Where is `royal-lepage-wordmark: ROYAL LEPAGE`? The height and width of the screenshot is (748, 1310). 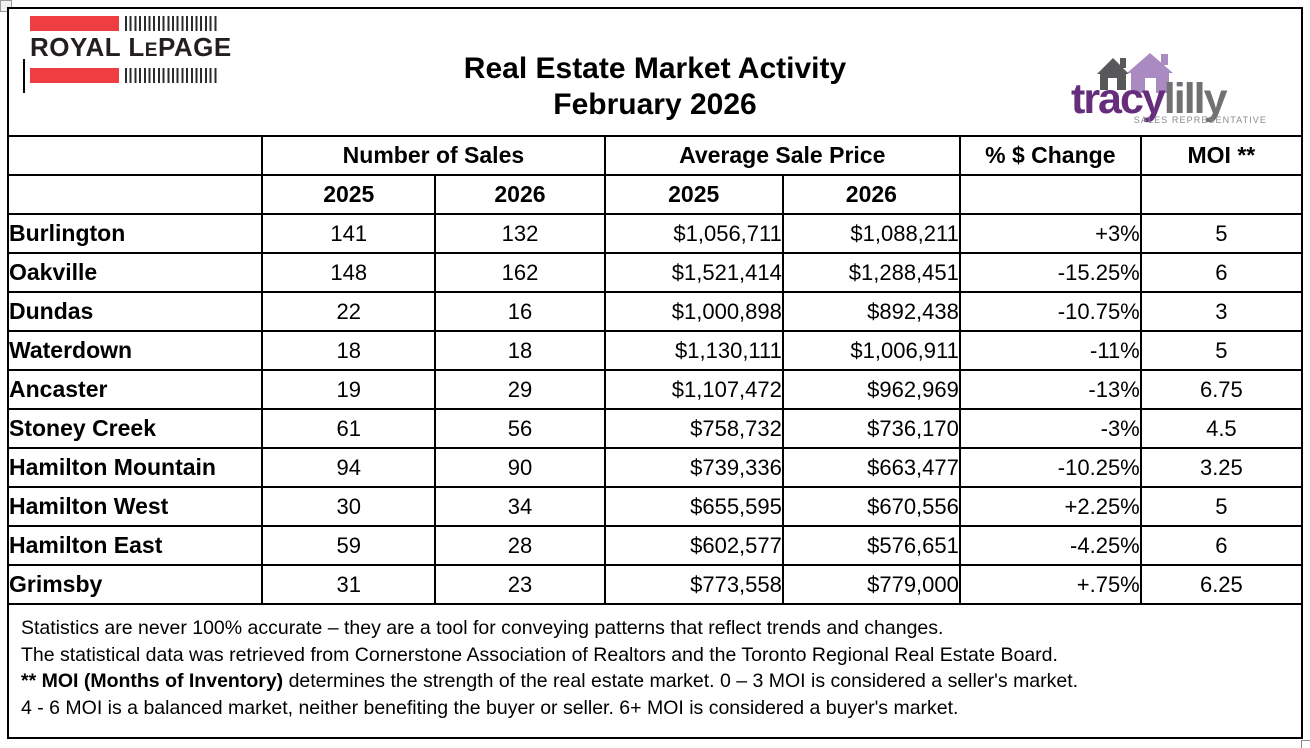 royal-lepage-wordmark: ROYAL LEPAGE is located at coordinates (130, 48).